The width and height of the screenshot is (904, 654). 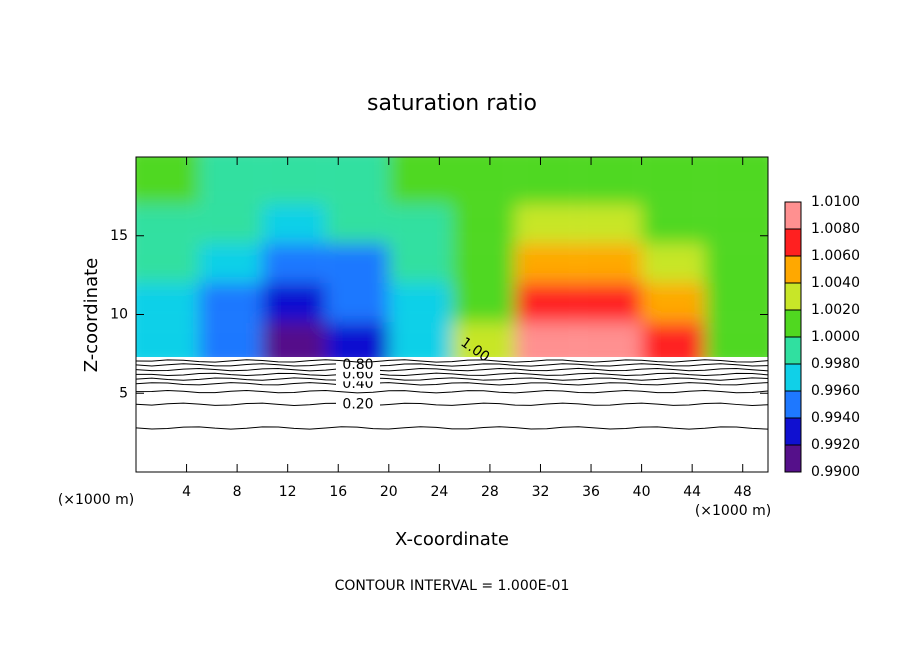 What do you see at coordinates (119, 236) in the screenshot?
I see `y-tick-label: 15` at bounding box center [119, 236].